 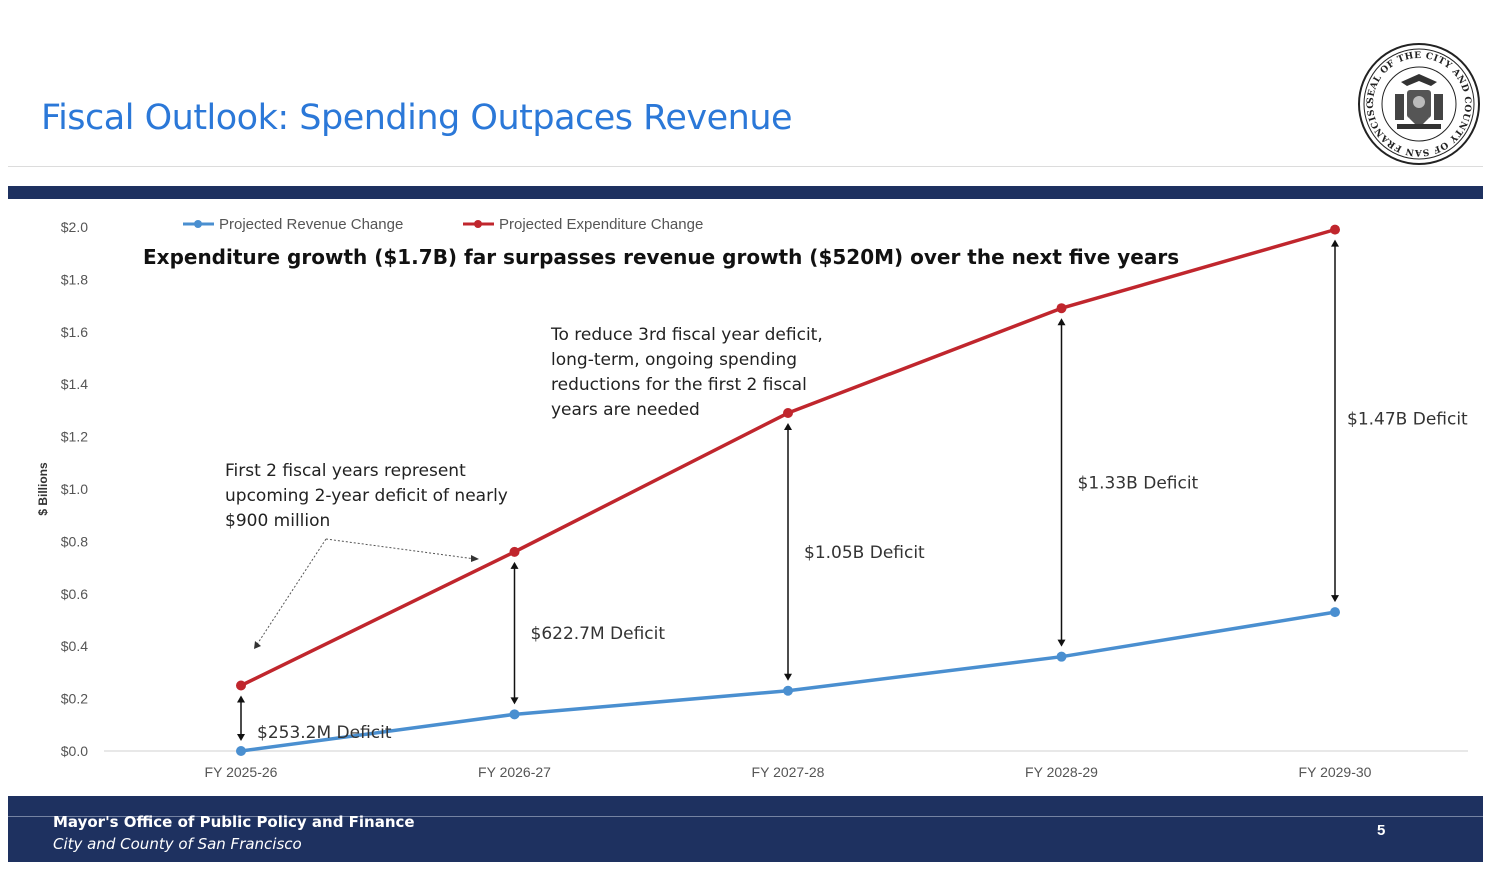 What do you see at coordinates (1335, 772) in the screenshot?
I see `x-tick-label: FY 2029-30` at bounding box center [1335, 772].